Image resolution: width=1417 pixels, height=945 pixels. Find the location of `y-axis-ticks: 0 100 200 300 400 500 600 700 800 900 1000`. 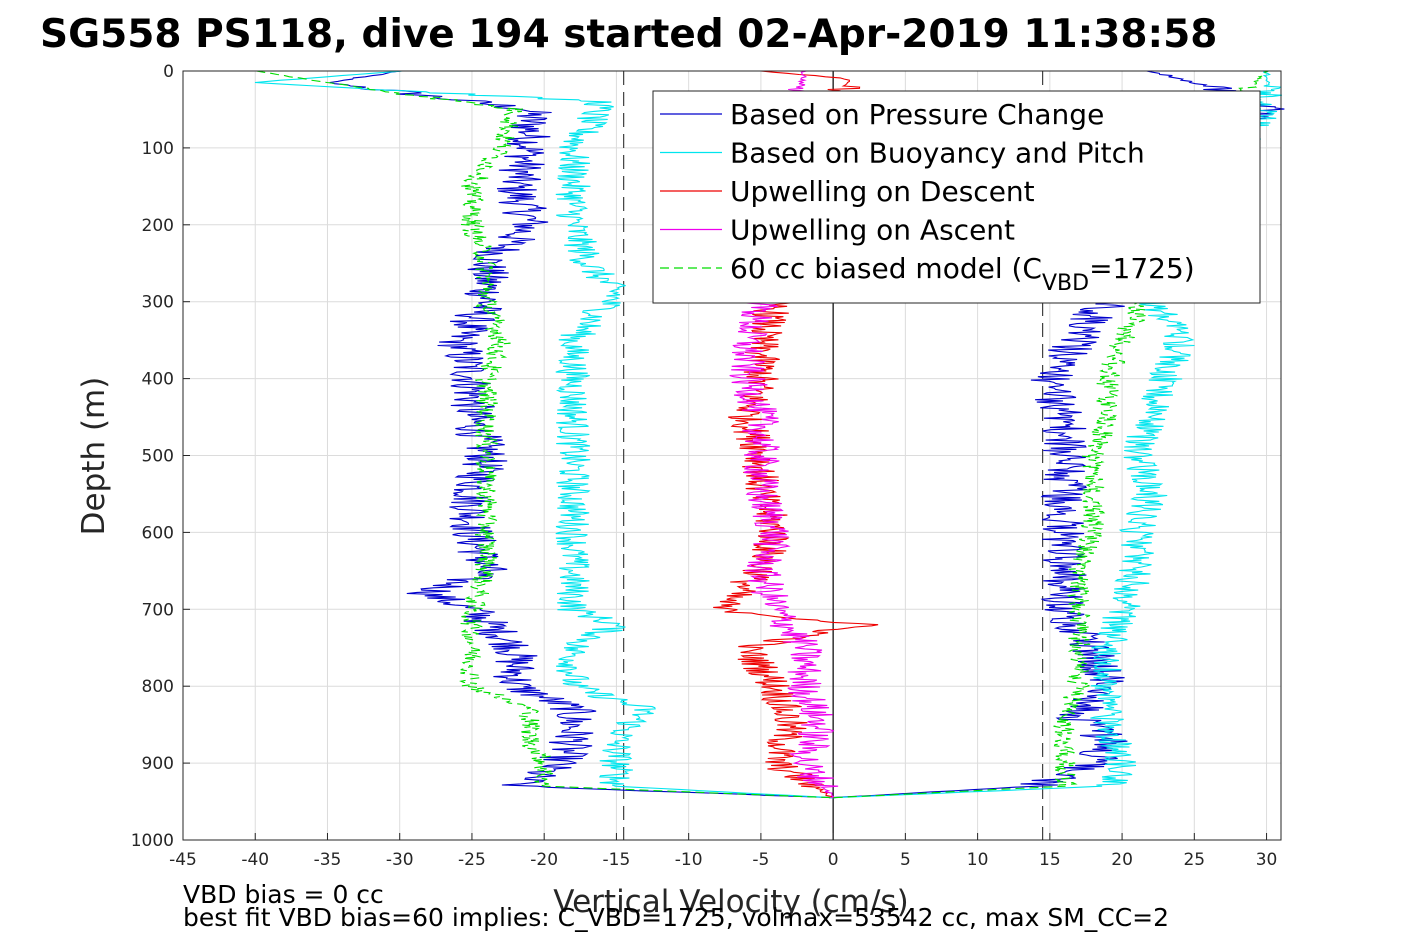

y-axis-ticks: 0 100 200 300 400 500 600 700 800 900 1000 is located at coordinates (160, 456).